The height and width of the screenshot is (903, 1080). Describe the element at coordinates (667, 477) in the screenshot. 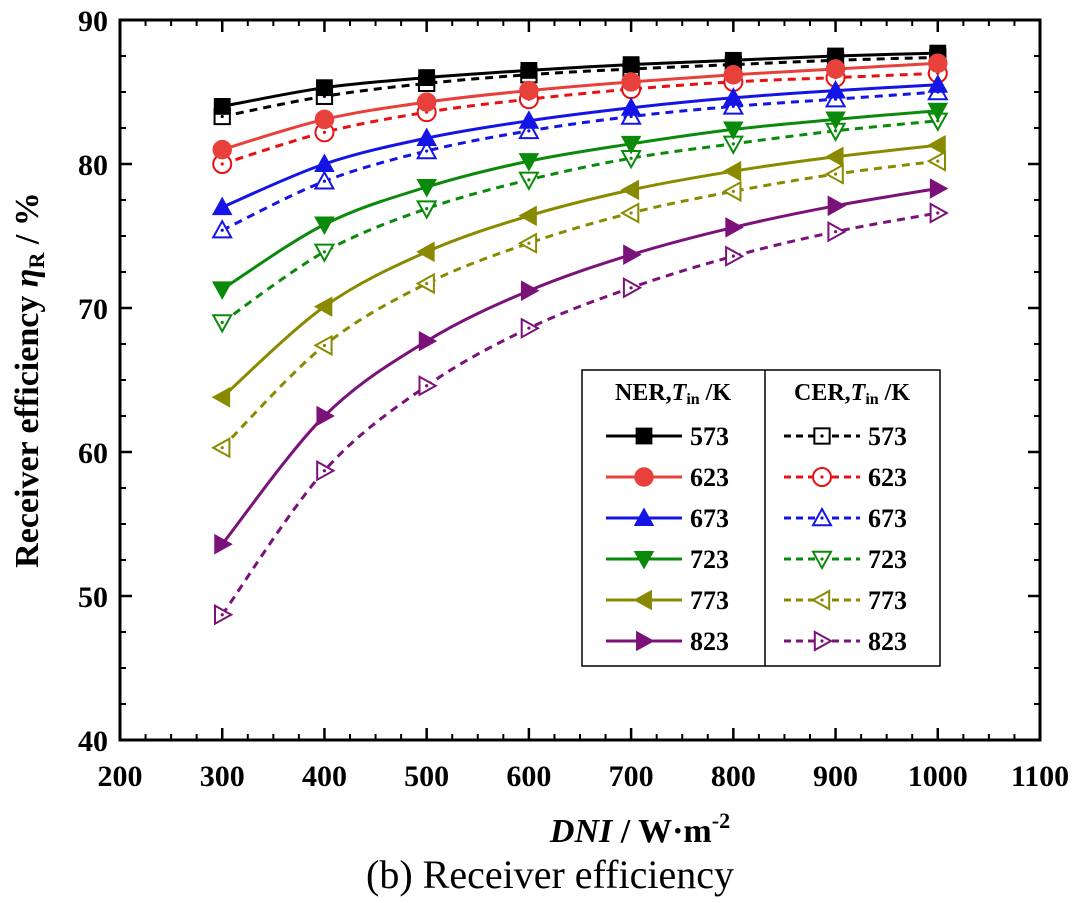

I see `legend-entry-ner-623: 623` at that location.